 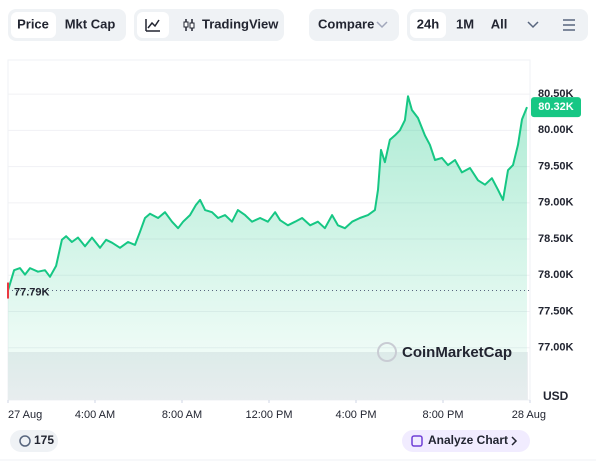 What do you see at coordinates (346, 23) in the screenshot?
I see `compare-button: Compare` at bounding box center [346, 23].